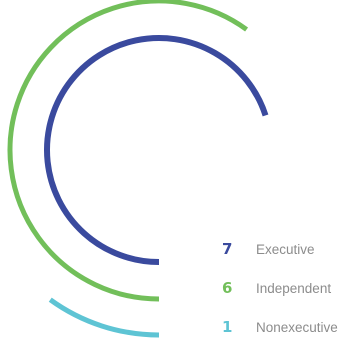 The image size is (344, 340). I want to click on legend-value-nonexecutive: 1, so click(227, 327).